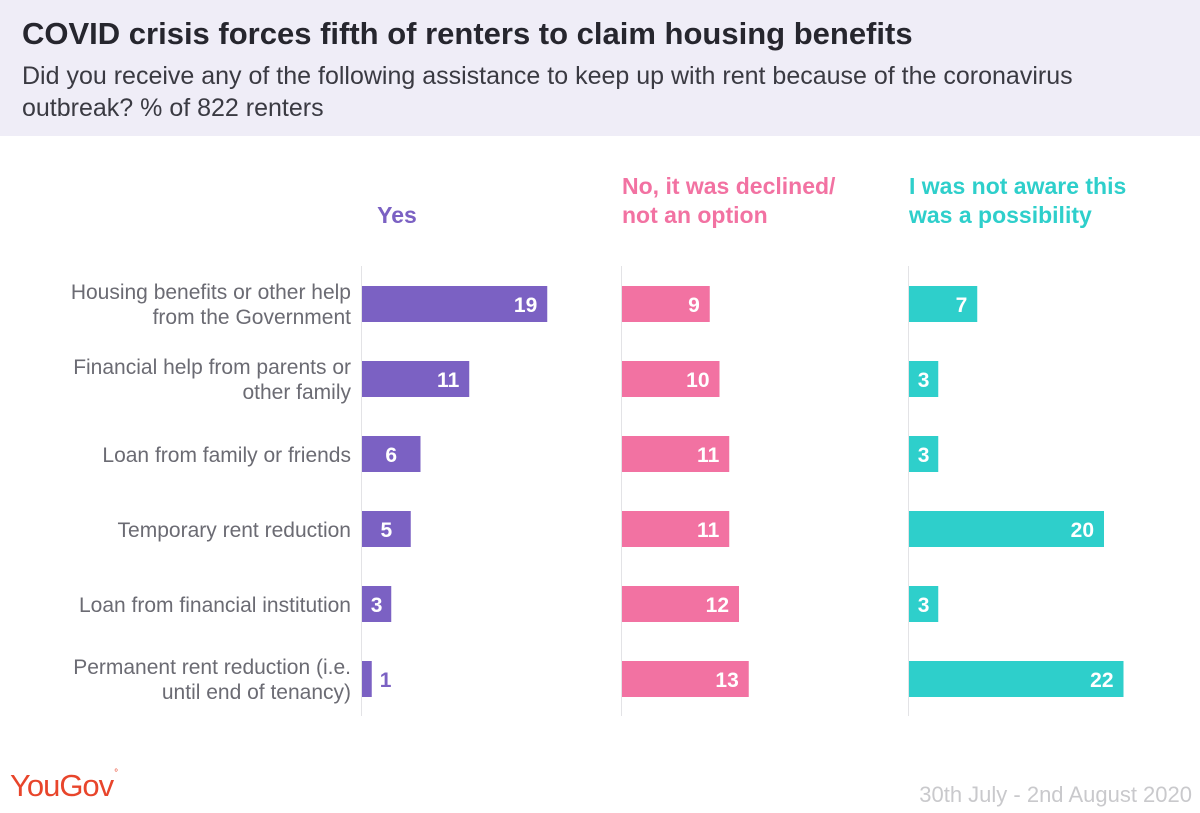  I want to click on yougov-logo: YouGov°, so click(64, 785).